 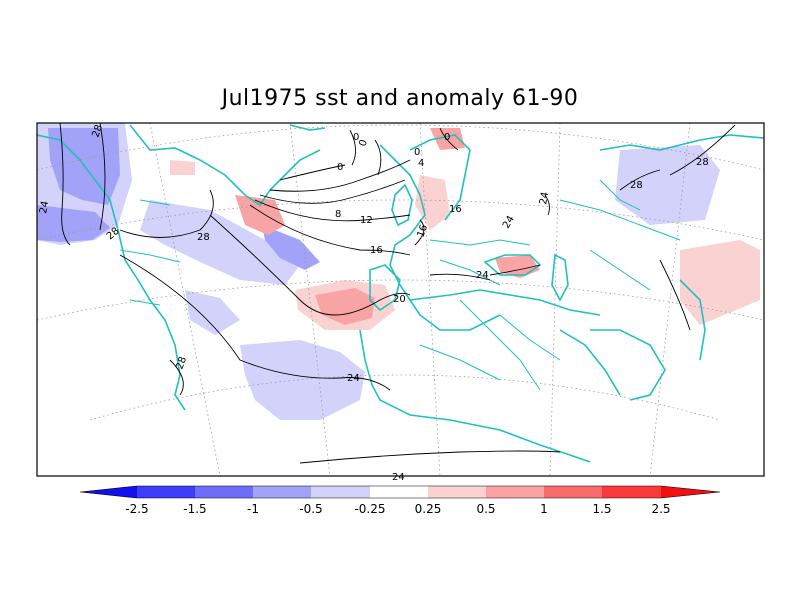 I want to click on contour-16-baltic, so click(x=419, y=232).